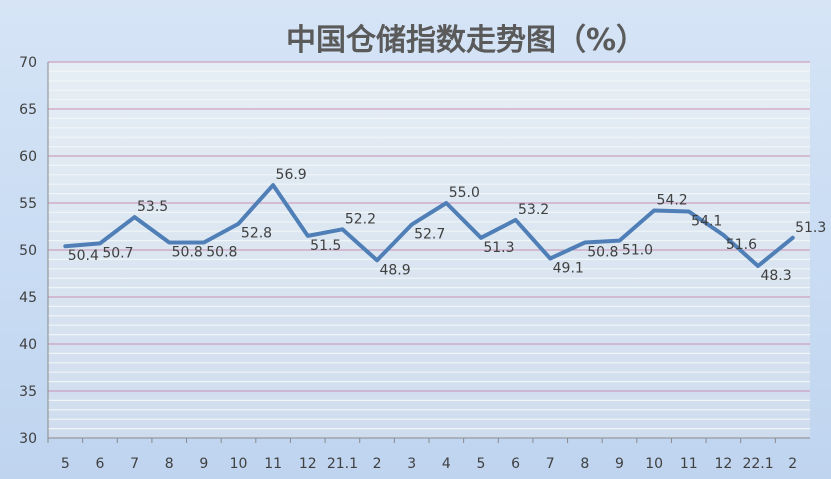 The height and width of the screenshot is (479, 831). I want to click on y-tick-label: 40, so click(28, 345).